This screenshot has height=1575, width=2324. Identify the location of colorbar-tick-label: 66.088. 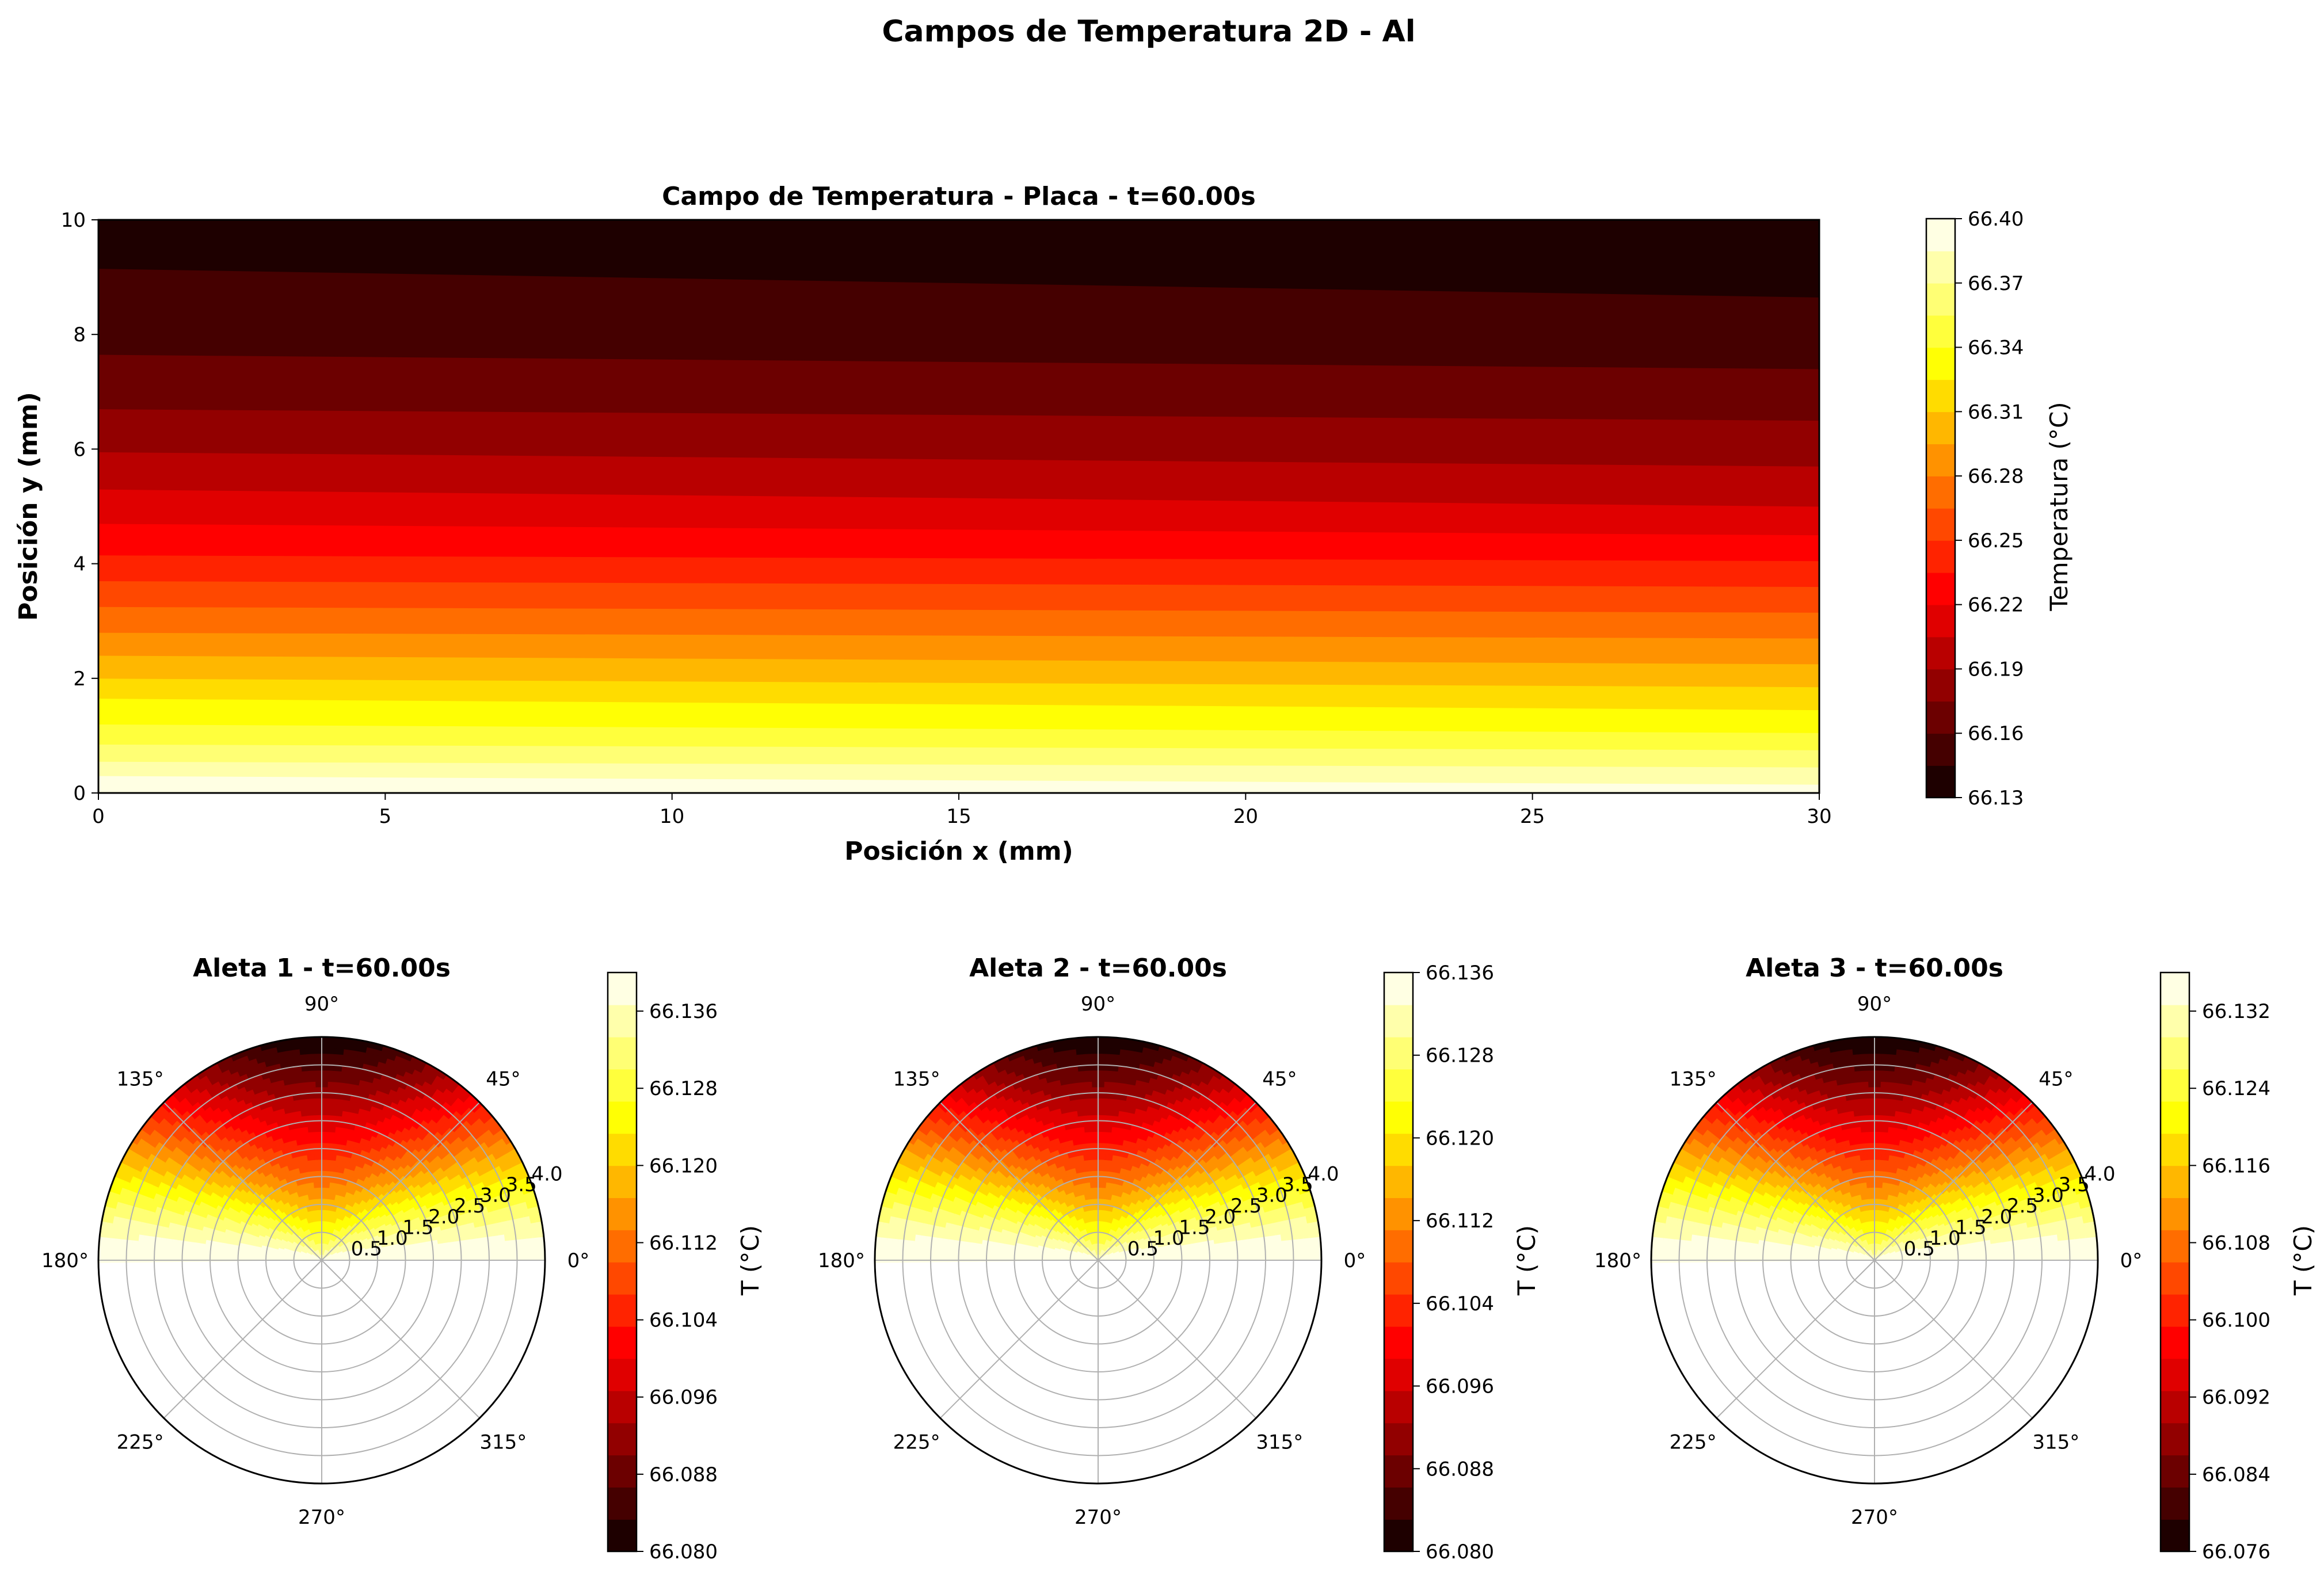
(683, 1475).